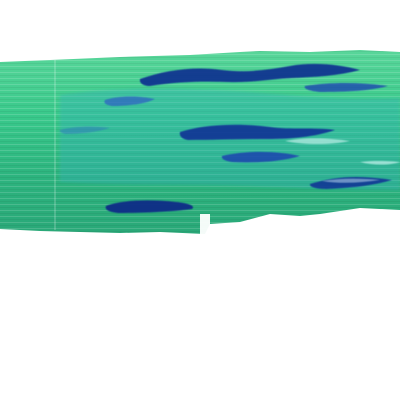 The image size is (400, 400). What do you see at coordinates (342, 160) in the screenshot?
I see `highlights` at bounding box center [342, 160].